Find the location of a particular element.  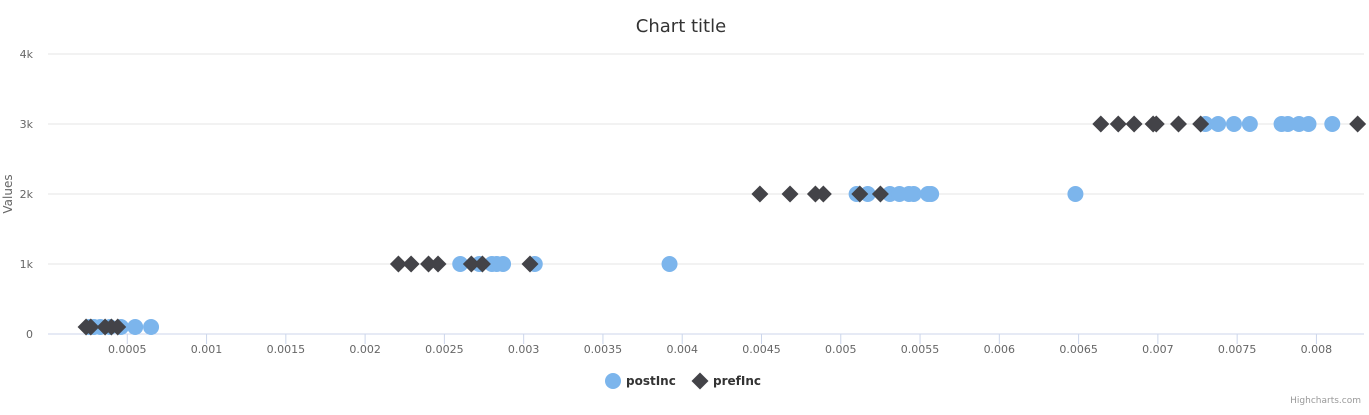

x-tick-label: 0.0075 is located at coordinates (1237, 349).